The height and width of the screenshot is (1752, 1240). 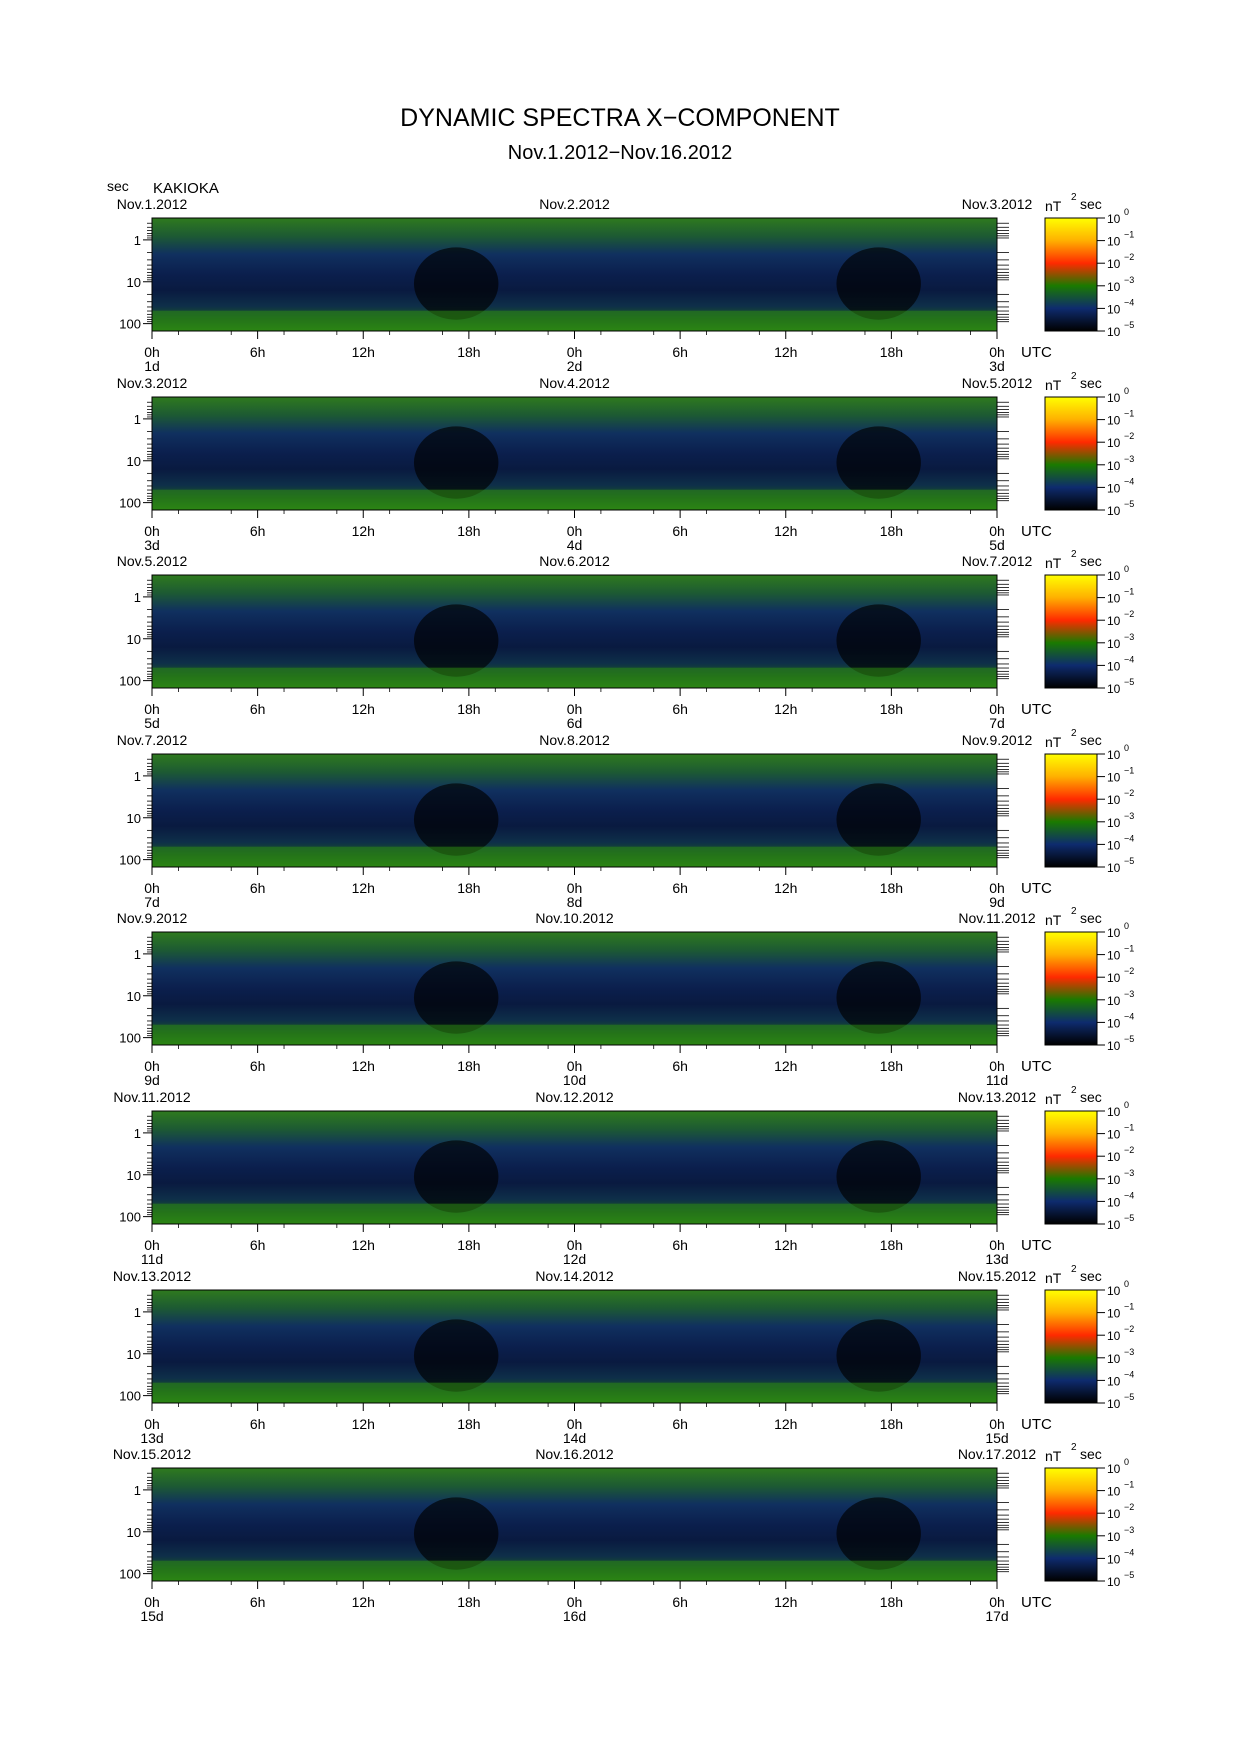 I want to click on panel-date-mid: Nov.4.2012, so click(x=574, y=383).